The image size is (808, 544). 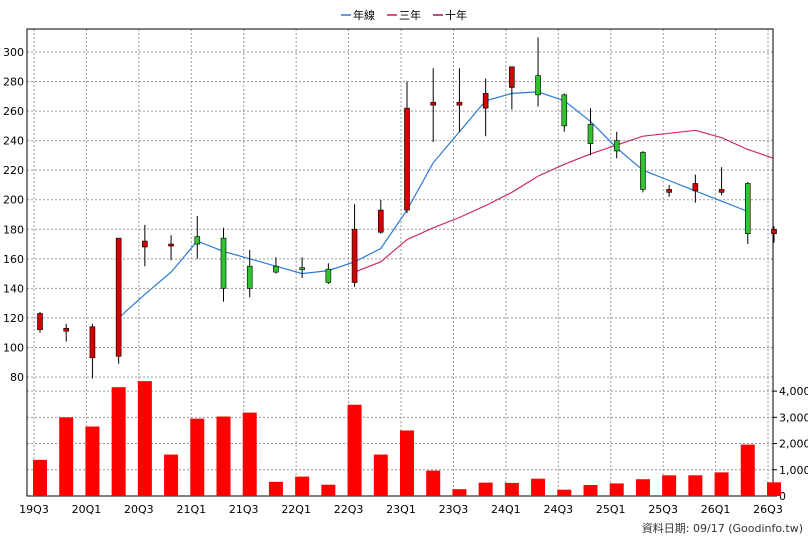 I want to click on volume-tick-label: 3,000, so click(x=793, y=417).